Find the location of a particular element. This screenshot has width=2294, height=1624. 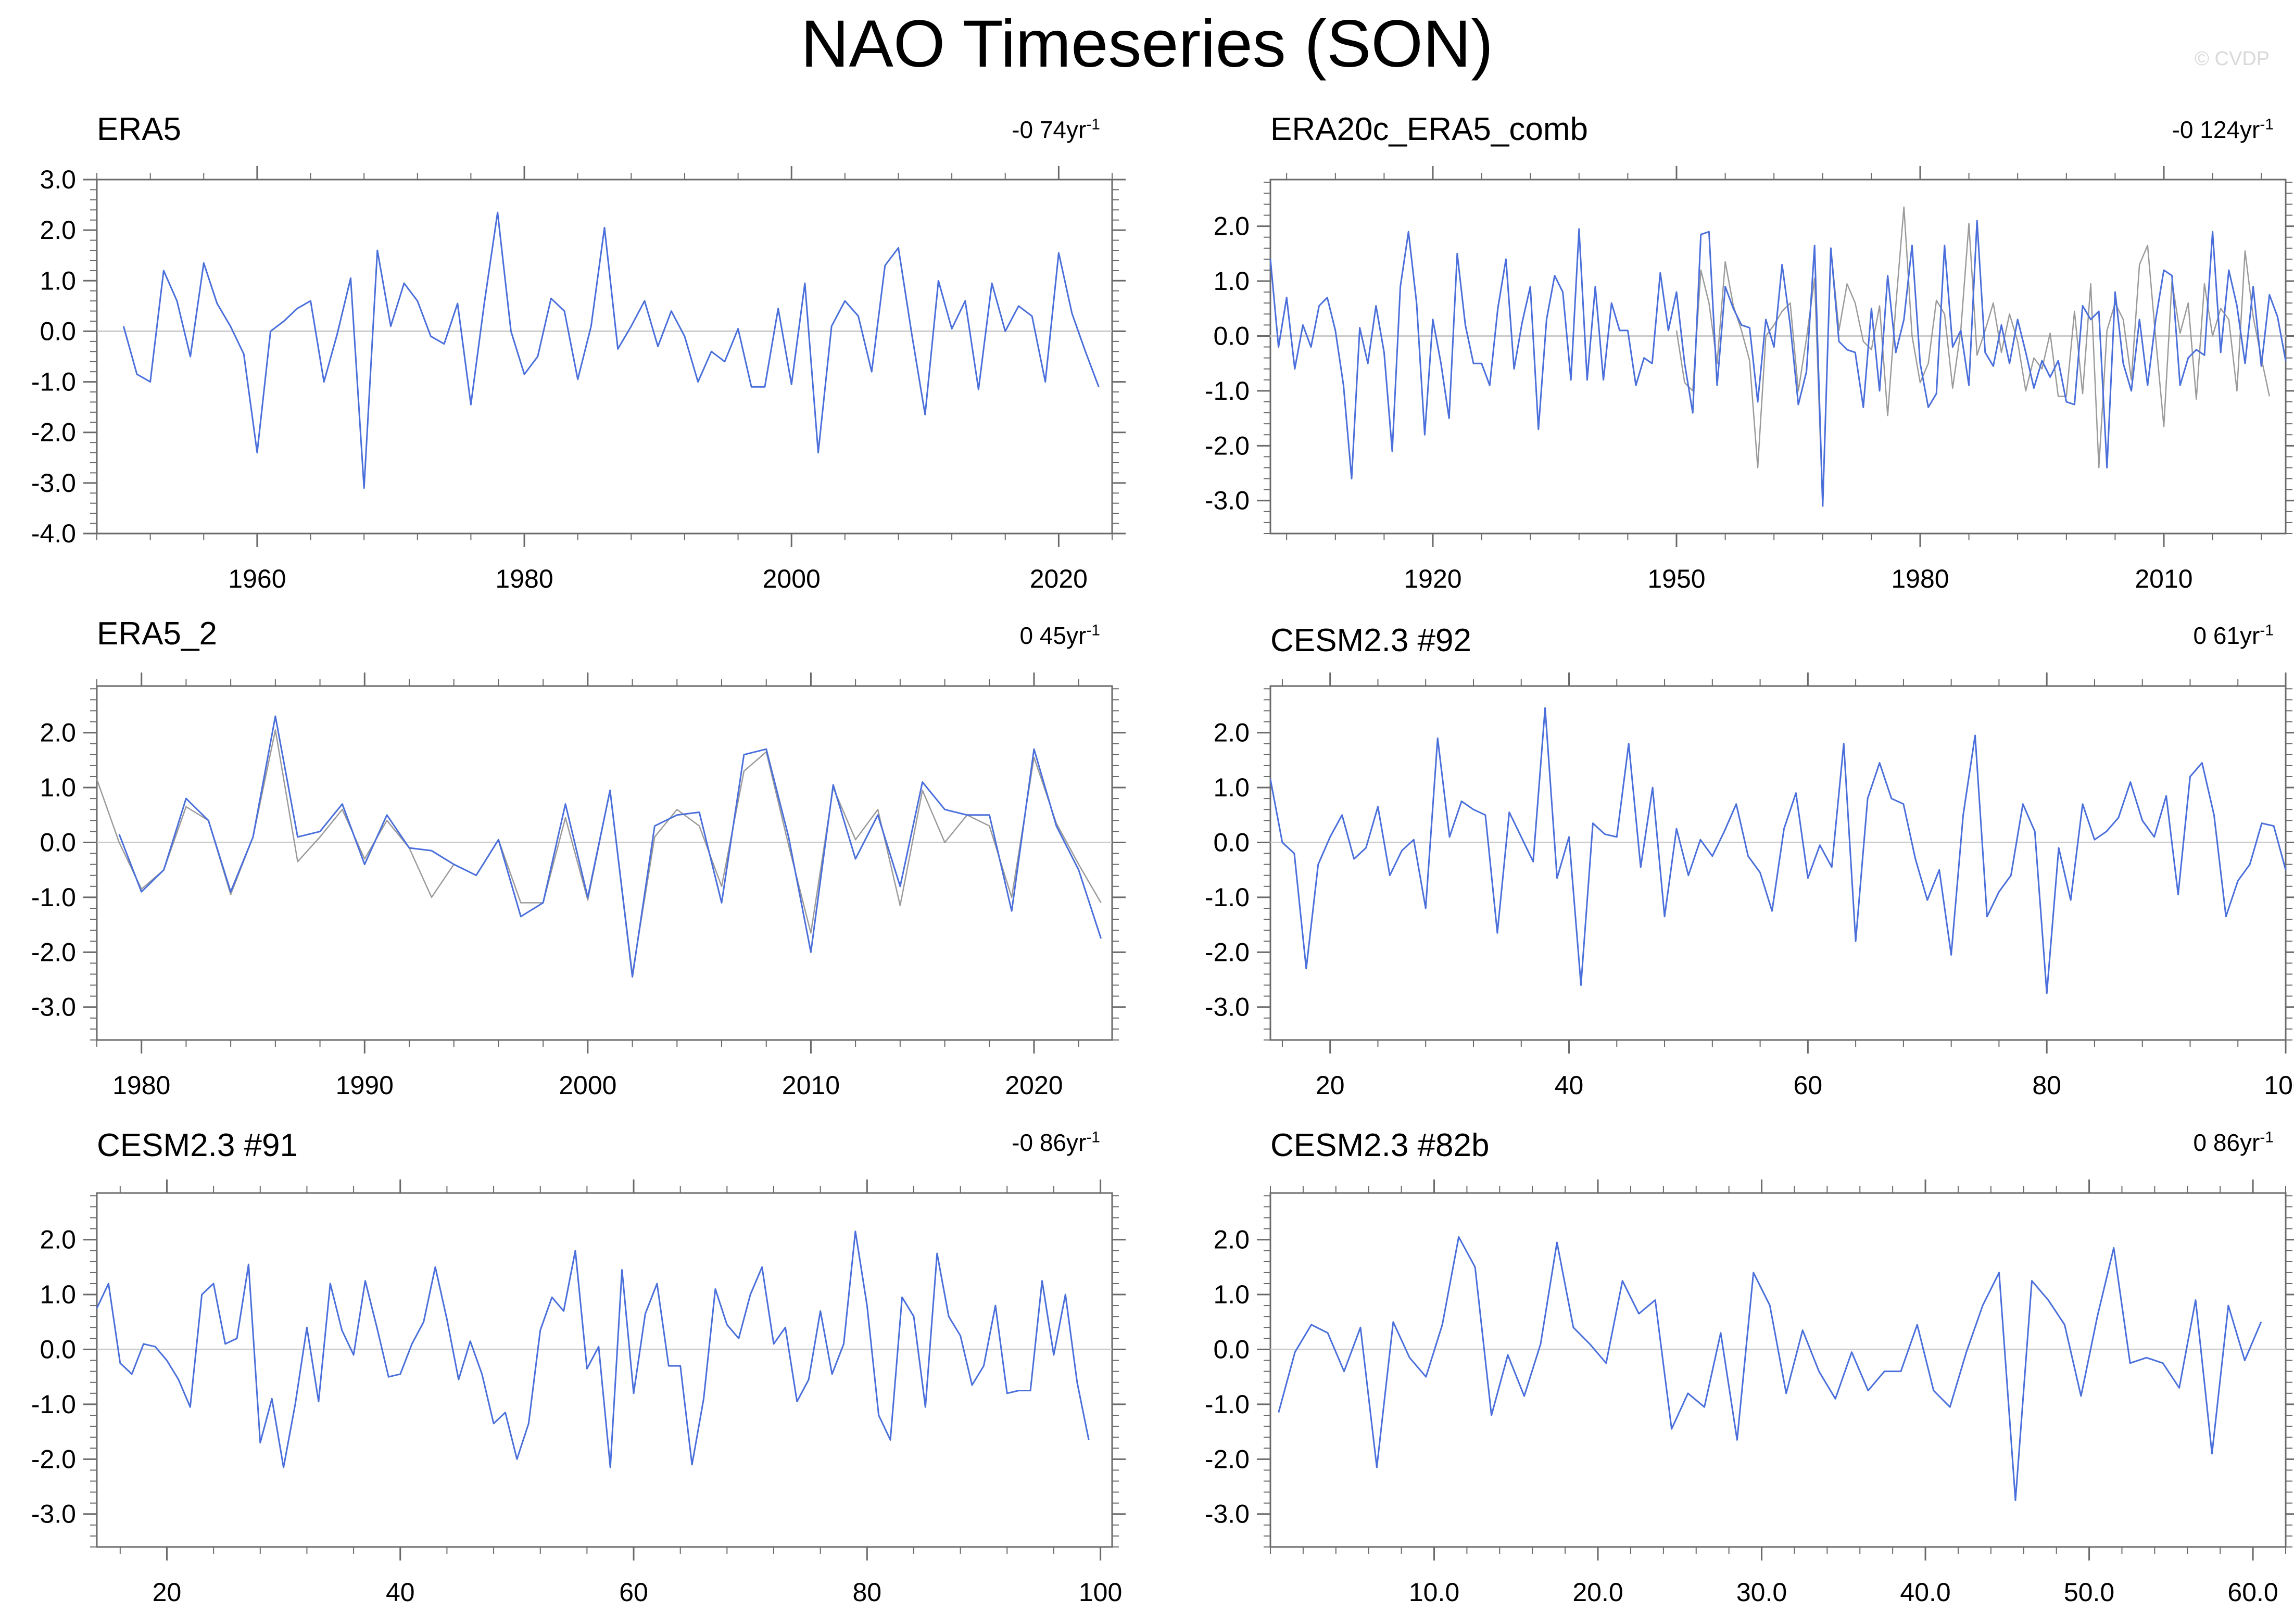

panel-title-era5-2: ERA5_2 is located at coordinates (157, 634).